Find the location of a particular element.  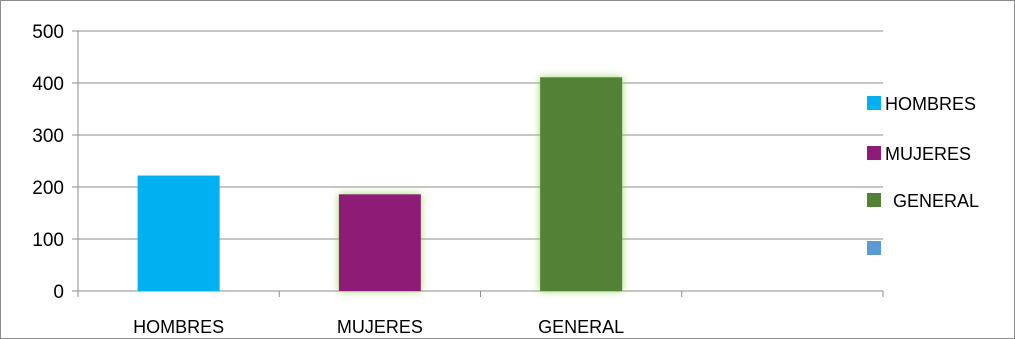

x-tick-label: HOMBRES is located at coordinates (178, 327).